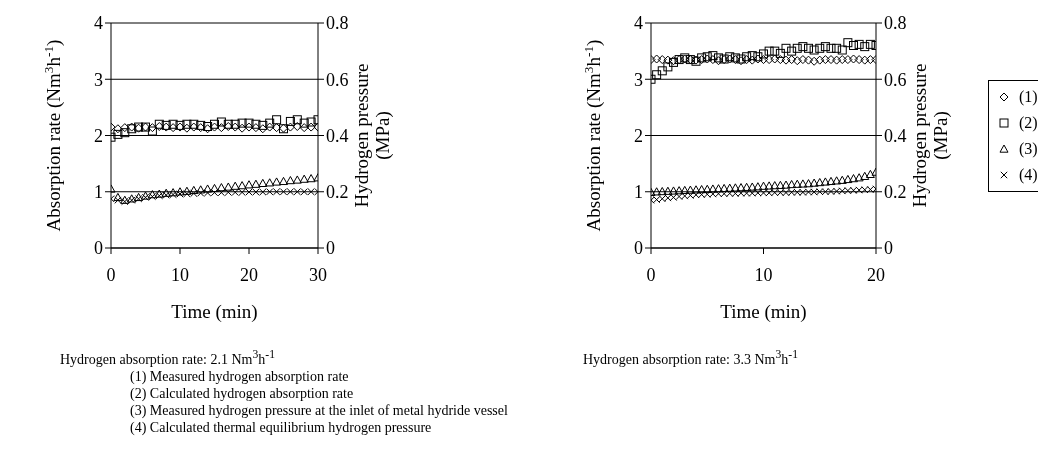  I want to click on text: (4) Calculated thermal equilibrium hydrogen pressure, so click(281, 427).